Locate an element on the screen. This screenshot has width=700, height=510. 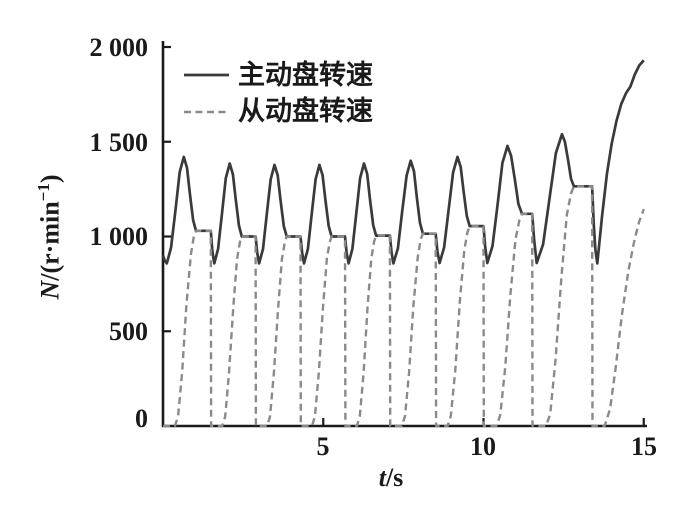
xtick-5: 5 is located at coordinates (323, 446).